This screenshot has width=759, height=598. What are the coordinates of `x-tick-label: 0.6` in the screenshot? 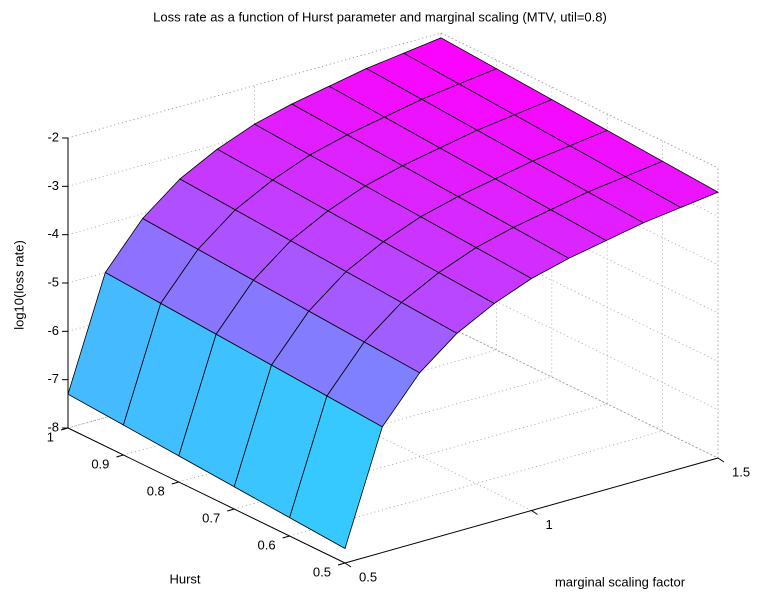 It's located at (267, 544).